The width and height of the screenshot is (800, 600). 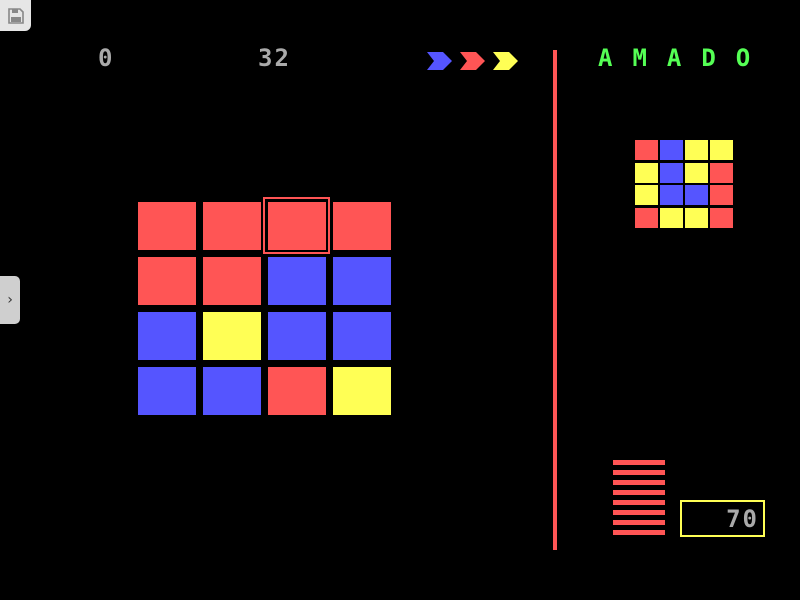 I want to click on save-button, so click(x=15, y=15).